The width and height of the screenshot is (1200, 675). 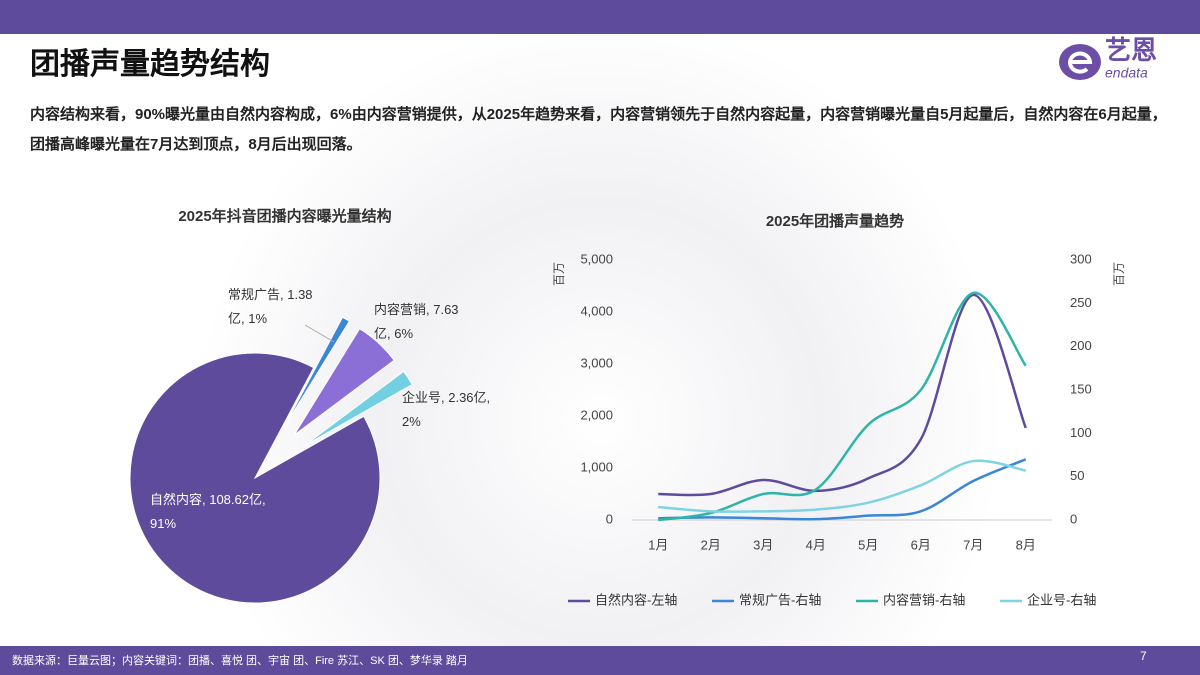 What do you see at coordinates (1131, 50) in the screenshot?
I see `logo-name: 艺恩` at bounding box center [1131, 50].